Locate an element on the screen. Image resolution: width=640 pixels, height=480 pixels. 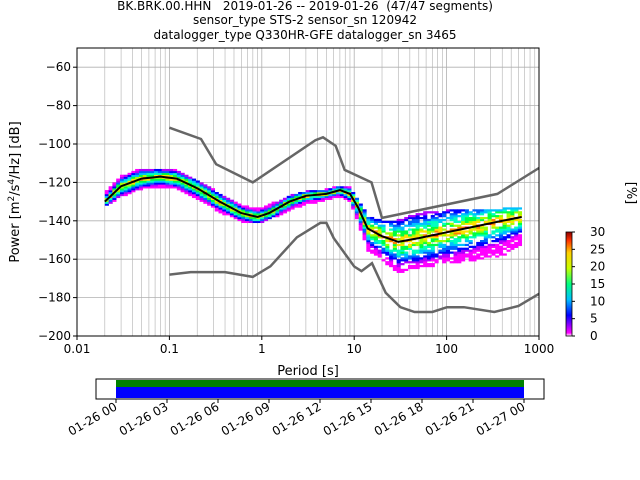
colorbar-ticks: 0 5 10 15 20 25 30 is located at coordinates (588, 284).